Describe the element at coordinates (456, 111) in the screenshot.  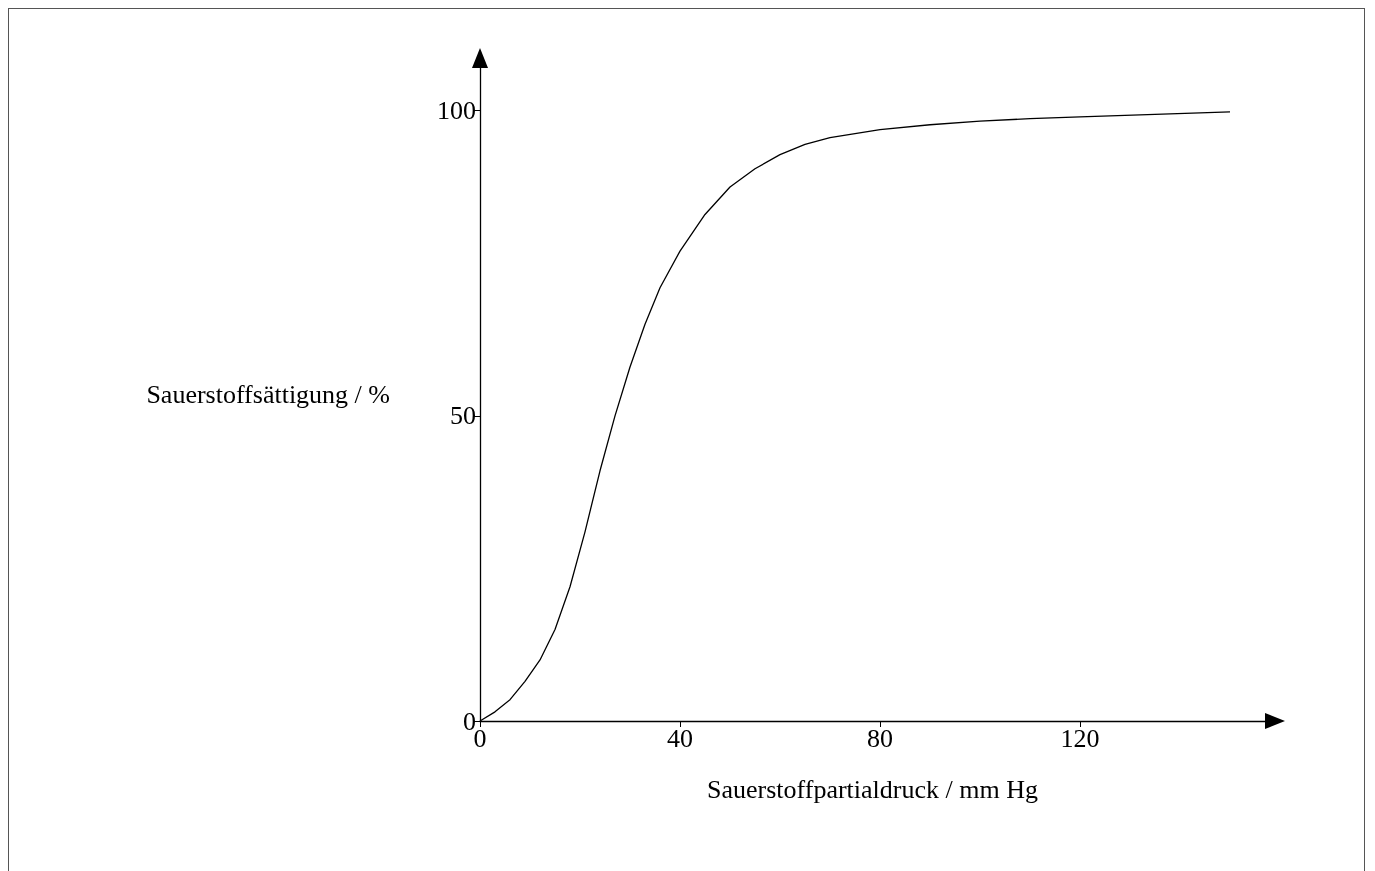
I see `y-tick-label: 100` at that location.